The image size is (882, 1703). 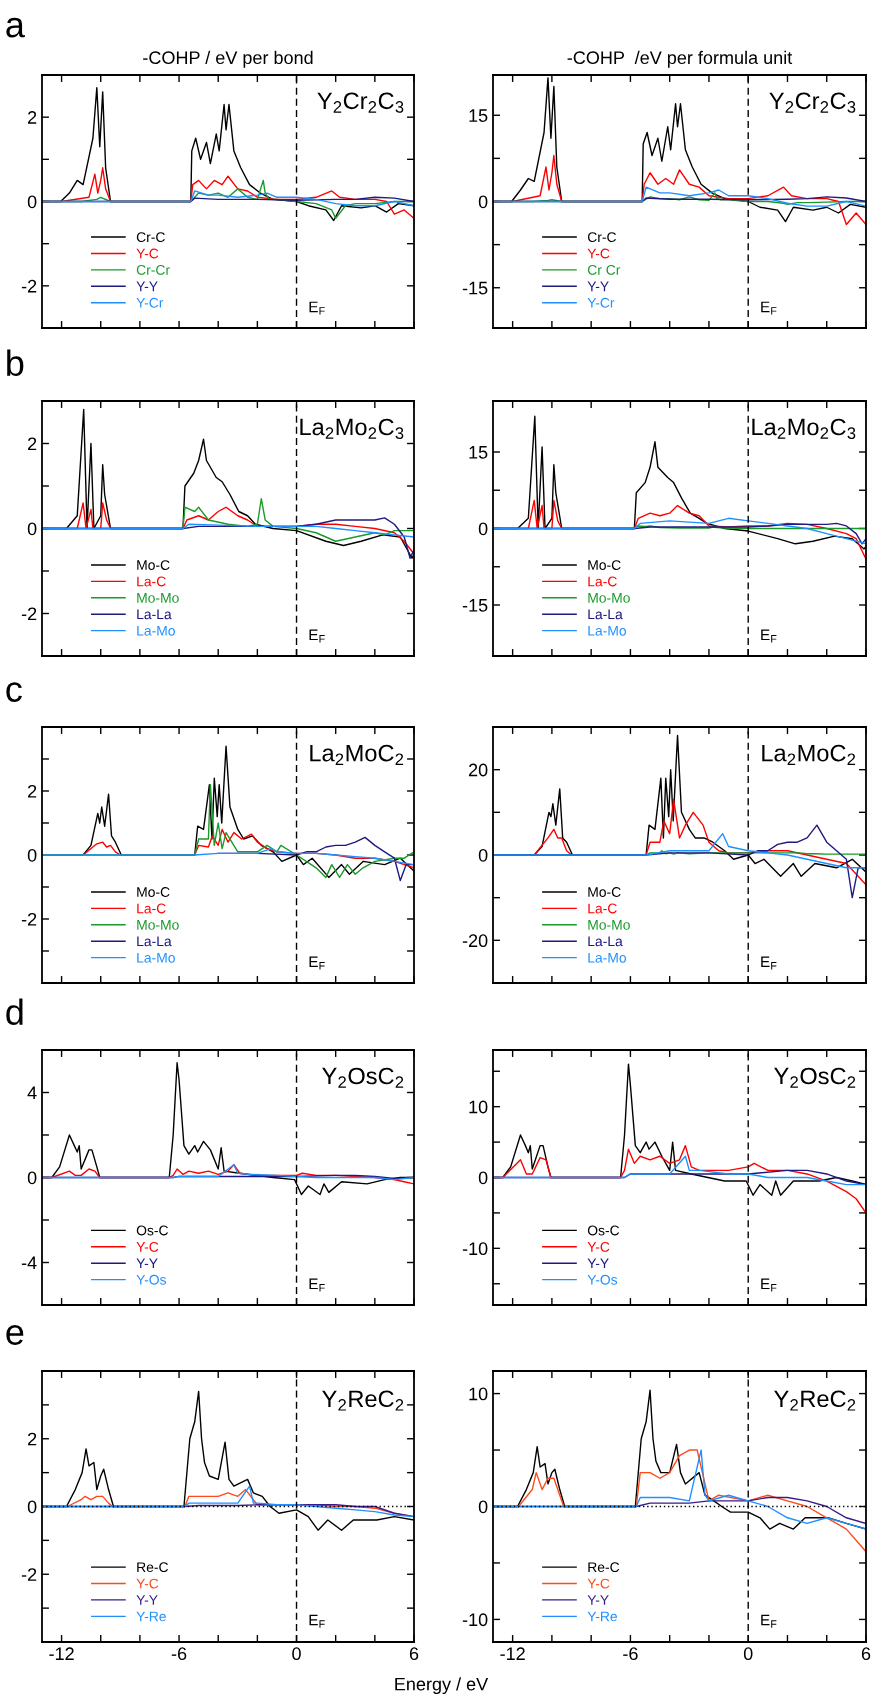 What do you see at coordinates (61, 1653) in the screenshot?
I see `x-tick-label: -12` at bounding box center [61, 1653].